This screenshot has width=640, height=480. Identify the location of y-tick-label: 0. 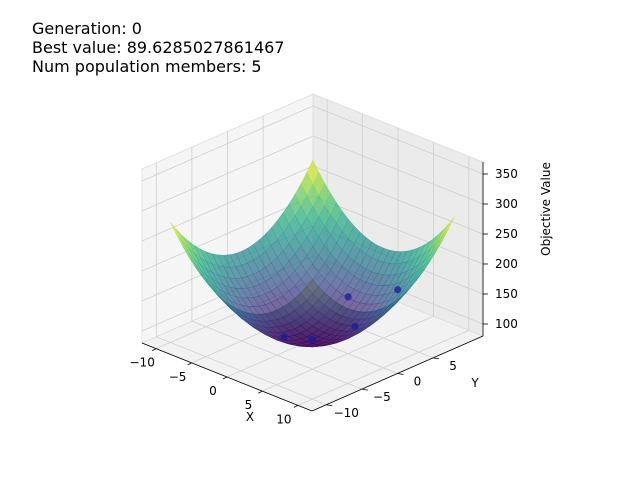
(418, 382).